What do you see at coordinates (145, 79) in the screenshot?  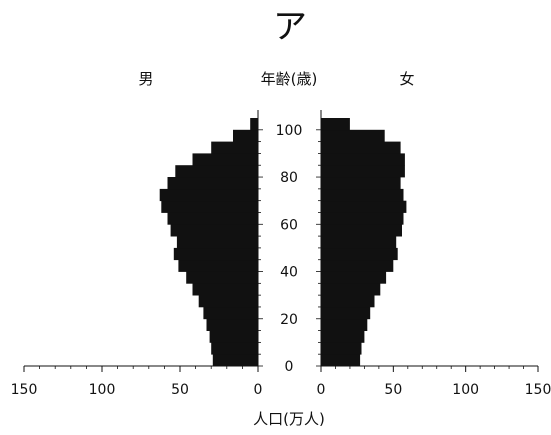 I see `male-group-label: 男` at bounding box center [145, 79].